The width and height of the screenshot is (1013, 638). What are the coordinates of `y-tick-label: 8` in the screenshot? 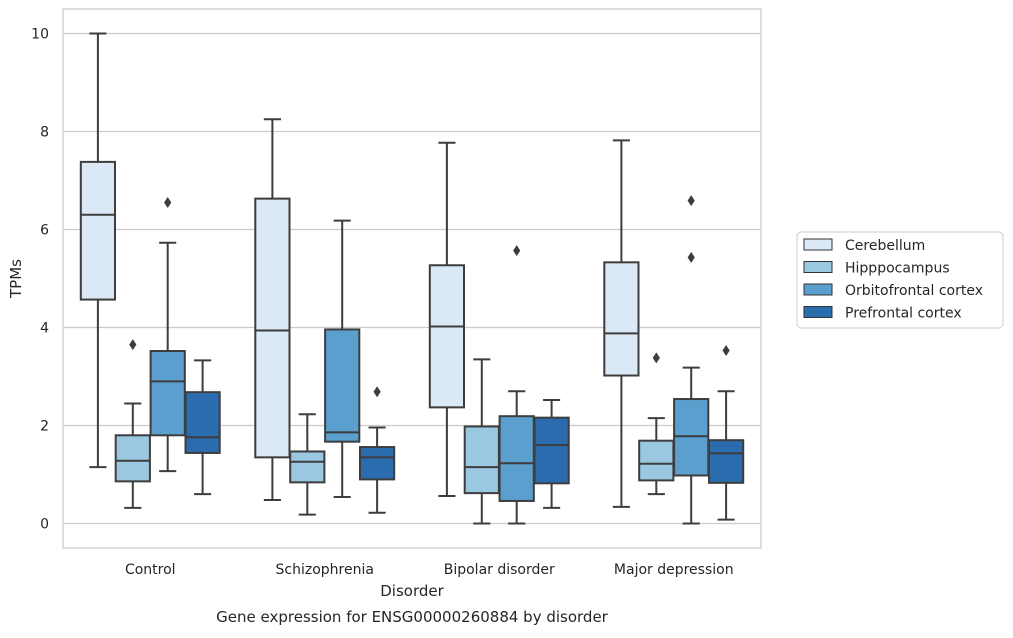 It's located at (44, 133).